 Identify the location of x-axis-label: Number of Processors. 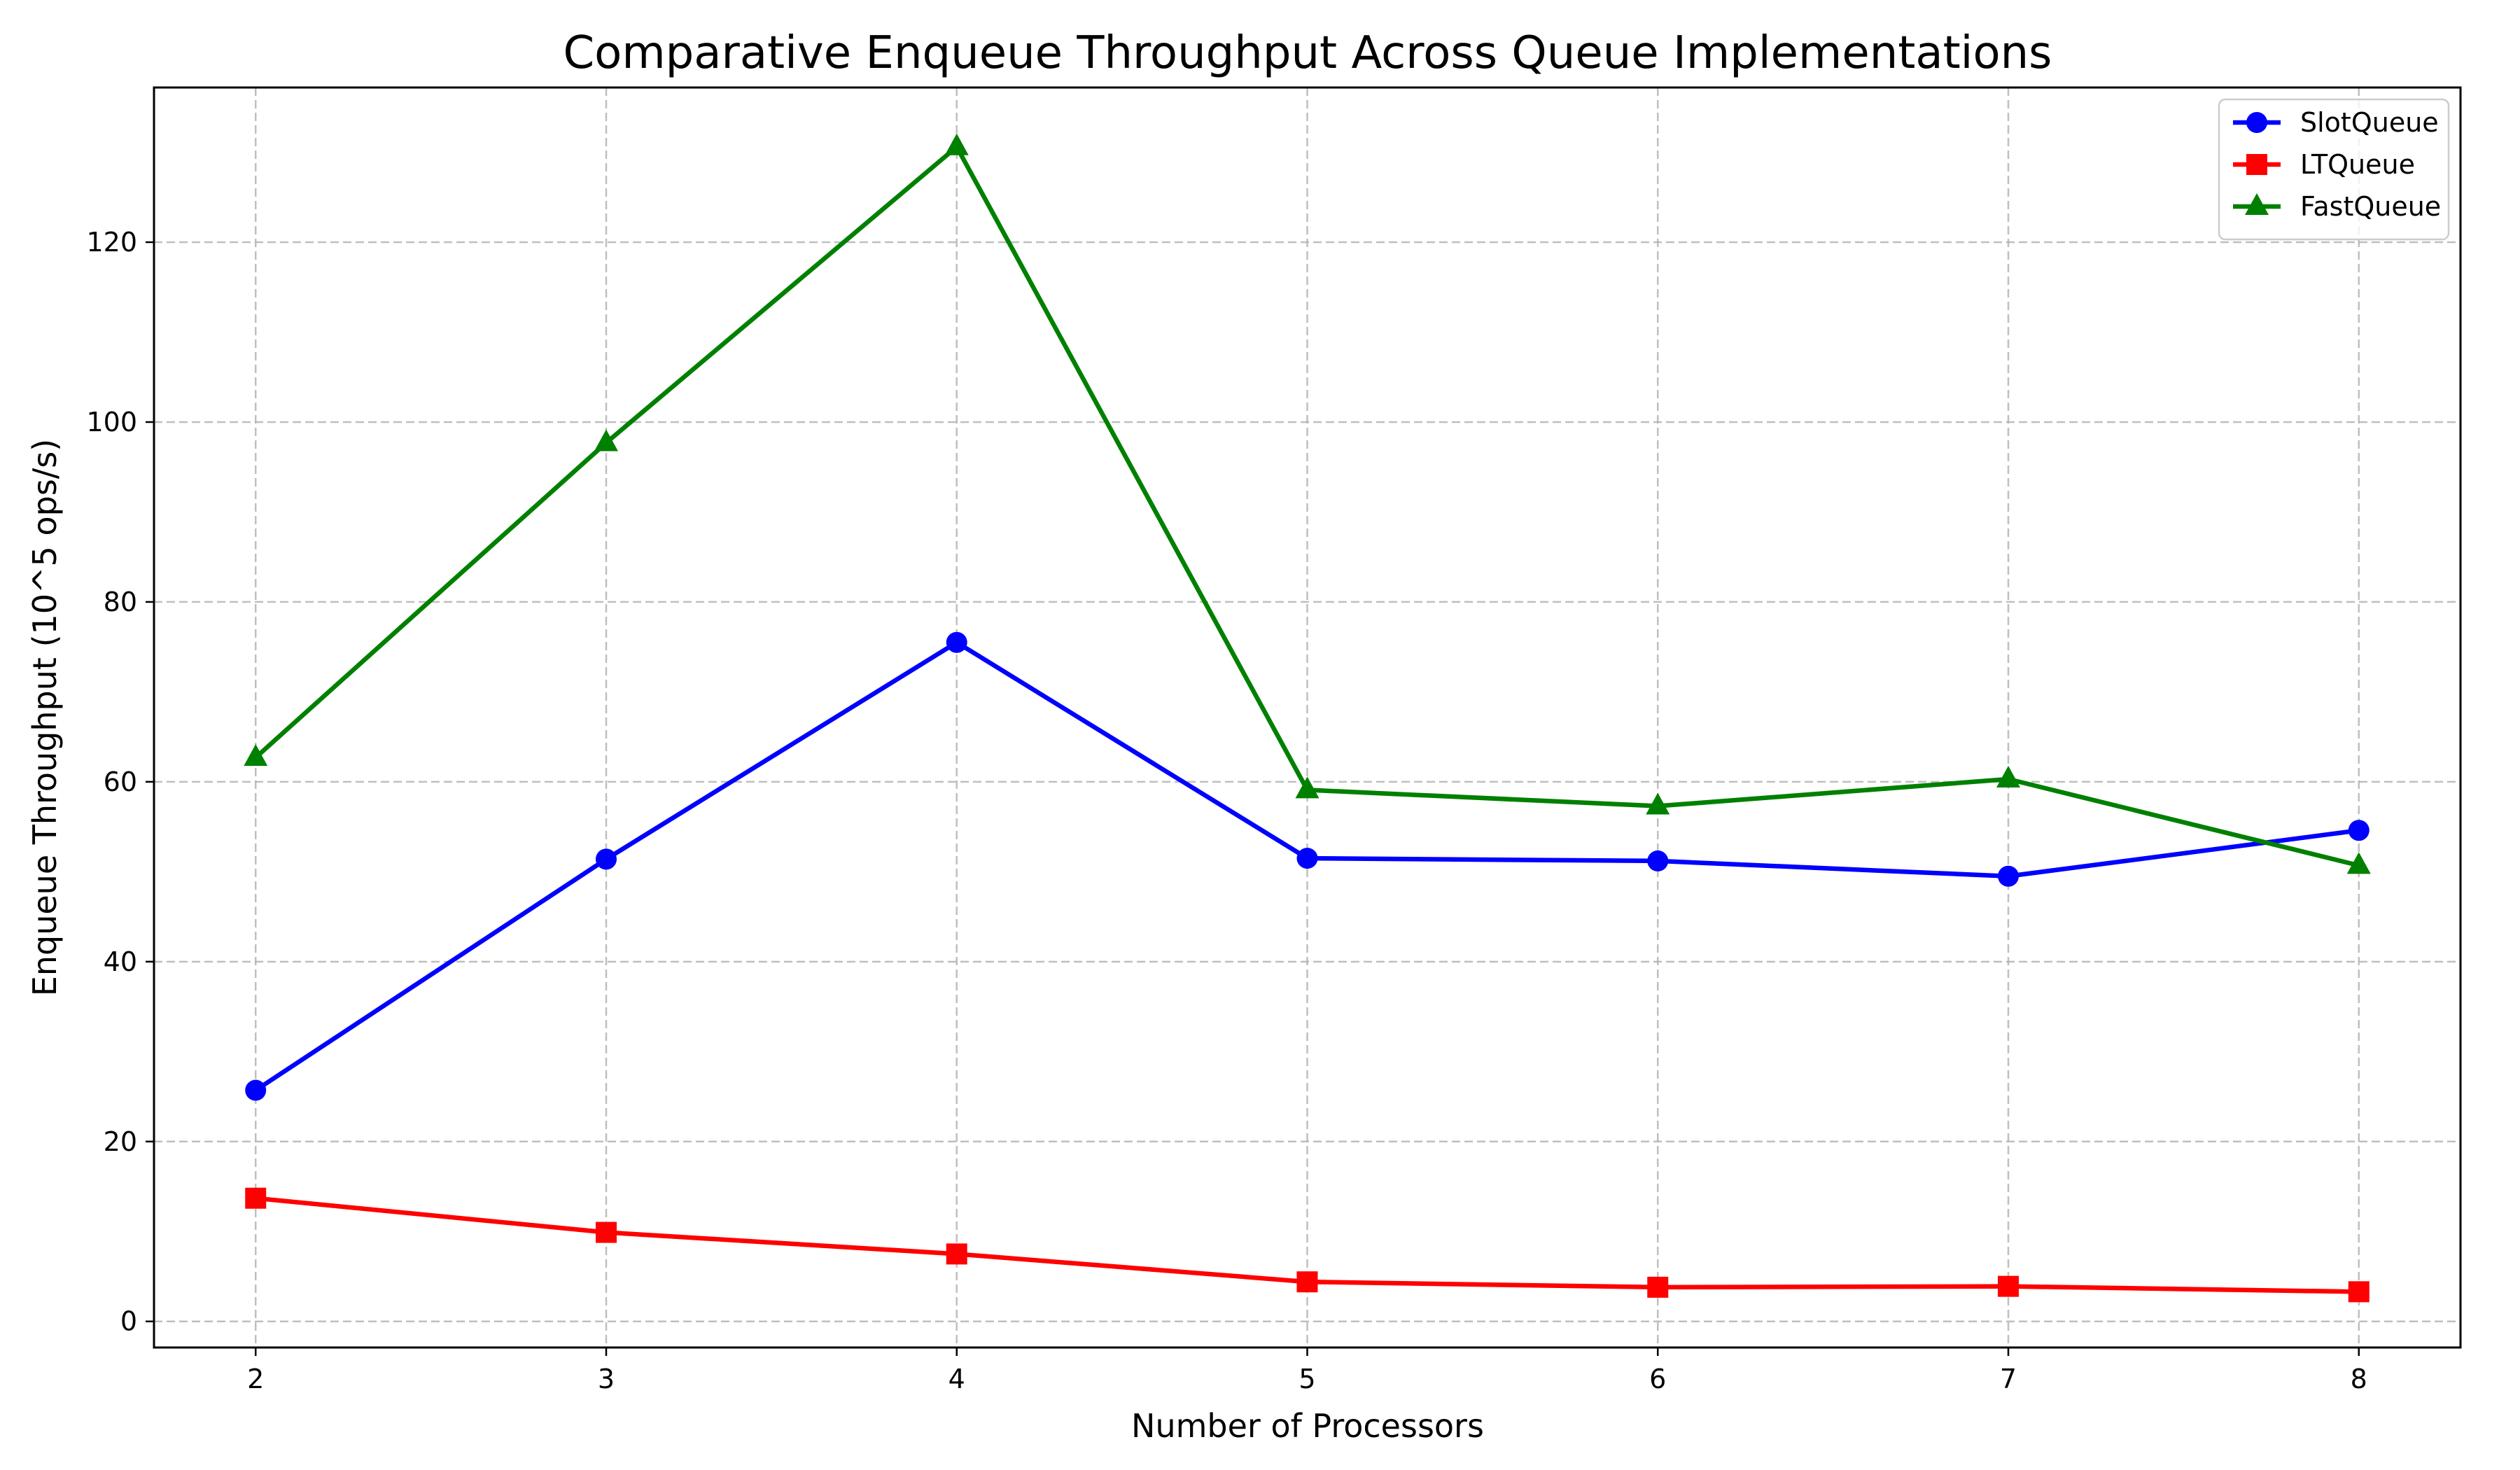
(1307, 1426).